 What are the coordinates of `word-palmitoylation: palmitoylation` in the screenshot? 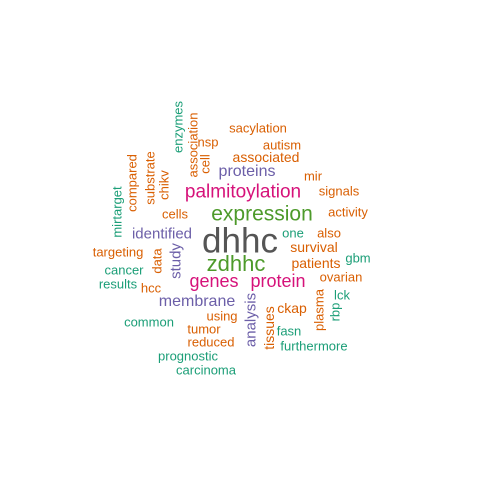 It's located at (243, 192).